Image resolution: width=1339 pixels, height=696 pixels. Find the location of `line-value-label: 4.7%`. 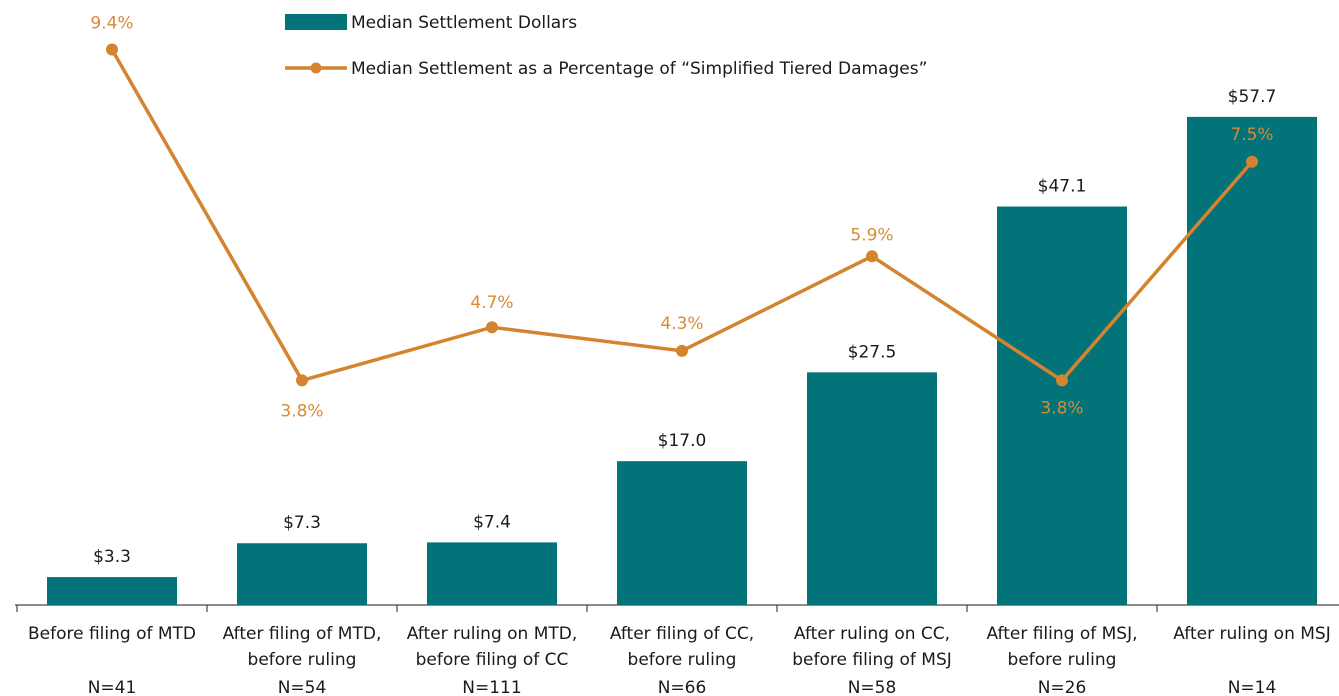

line-value-label: 4.7% is located at coordinates (491, 303).